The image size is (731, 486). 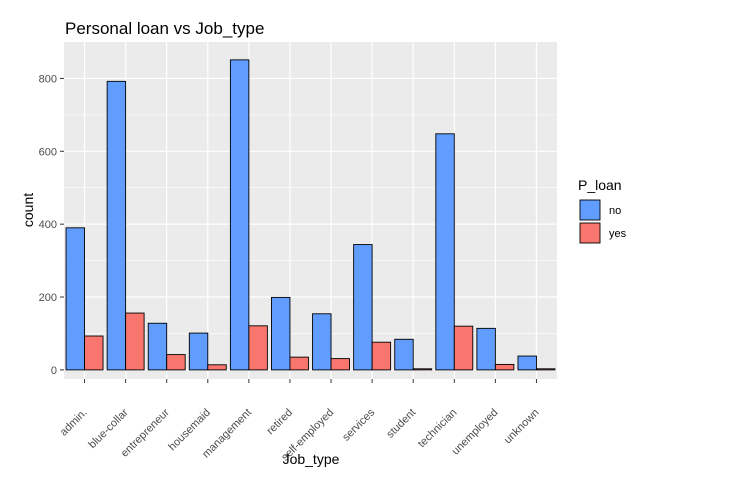 I want to click on legend: P_loan no yes, so click(x=602, y=210).